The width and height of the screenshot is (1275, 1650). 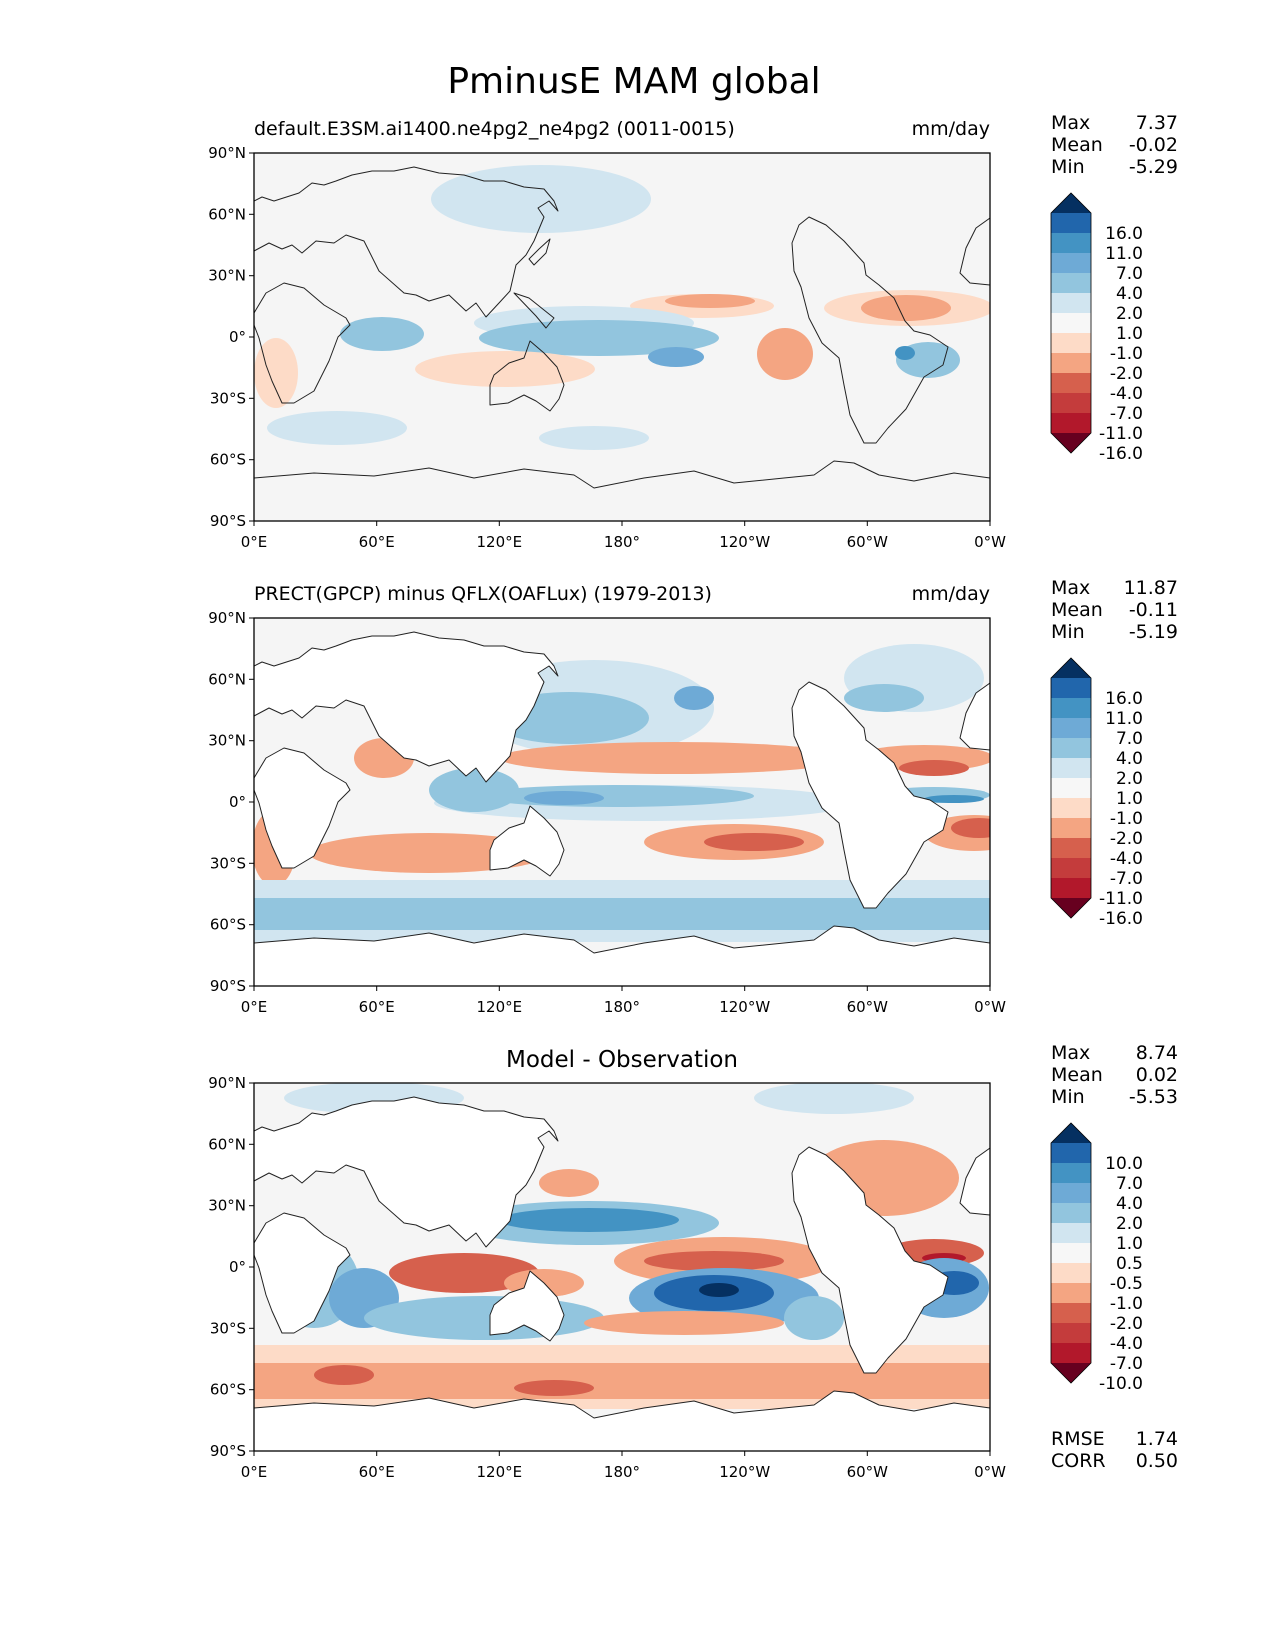 I want to click on stat-label-rmse: RMSE, so click(x=1078, y=1439).